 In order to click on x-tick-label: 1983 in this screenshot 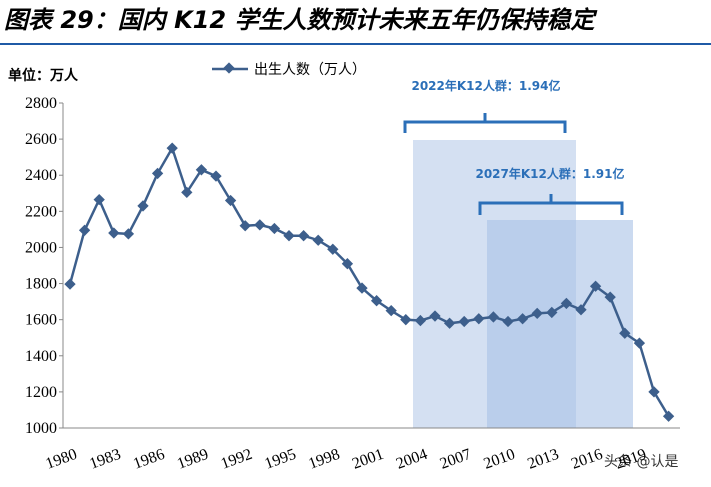, I will do `click(105, 459)`.